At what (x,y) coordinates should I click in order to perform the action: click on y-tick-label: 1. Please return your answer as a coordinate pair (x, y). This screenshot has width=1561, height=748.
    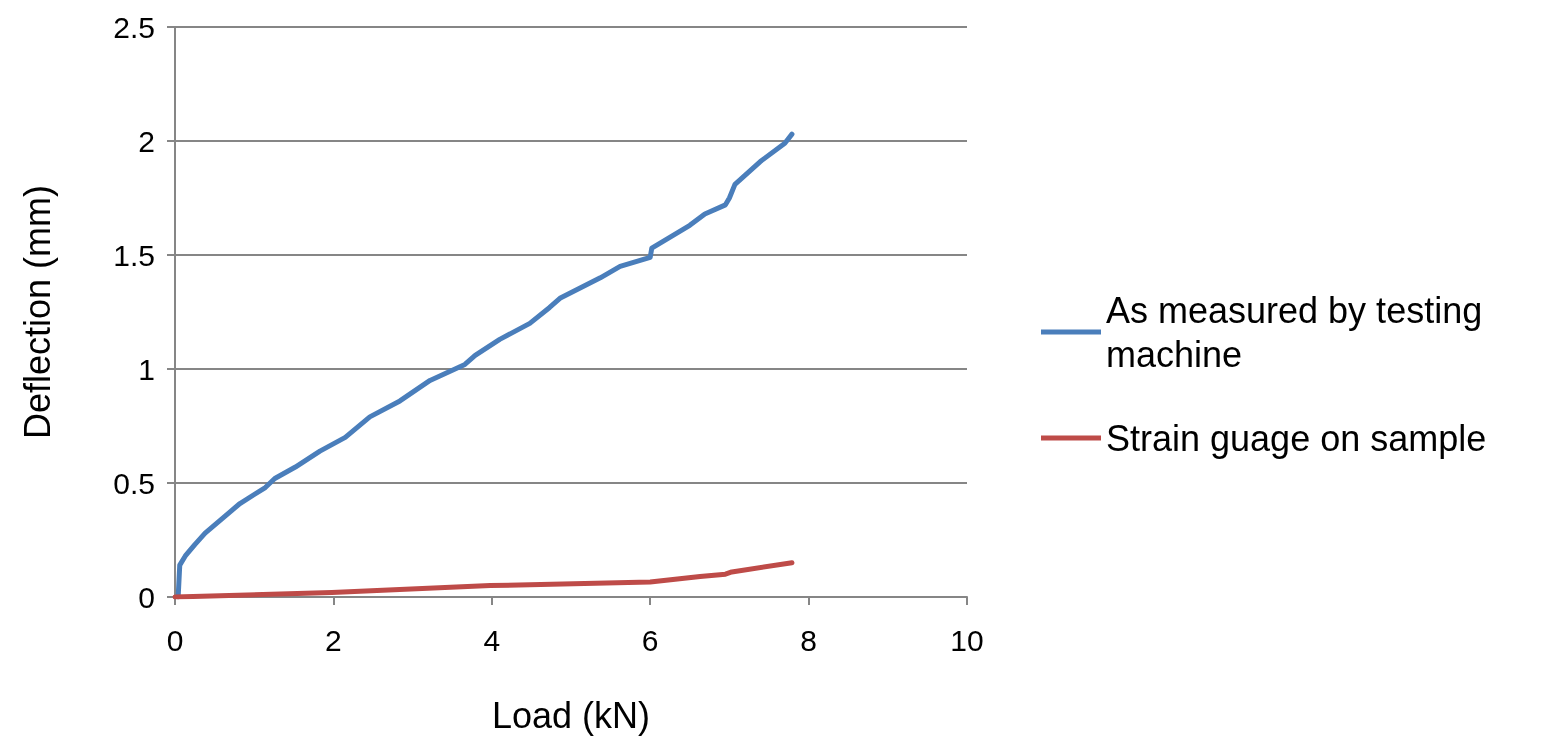
    Looking at the image, I should click on (146, 369).